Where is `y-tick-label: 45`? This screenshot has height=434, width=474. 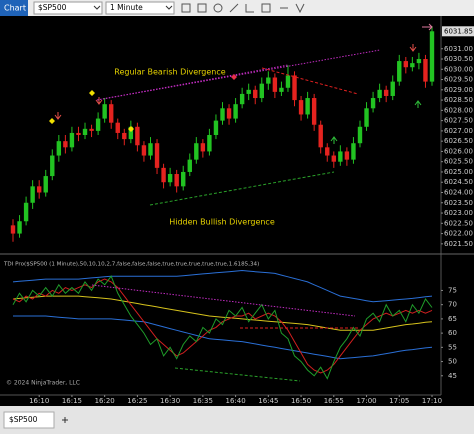 y-tick-label: 45 is located at coordinates (452, 376).